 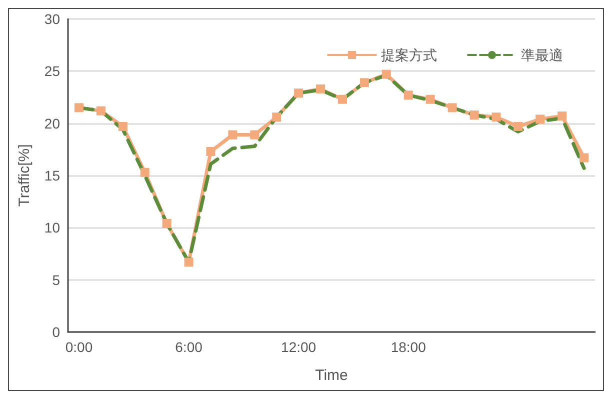 I want to click on x-tick-label: 0:00, so click(x=79, y=347).